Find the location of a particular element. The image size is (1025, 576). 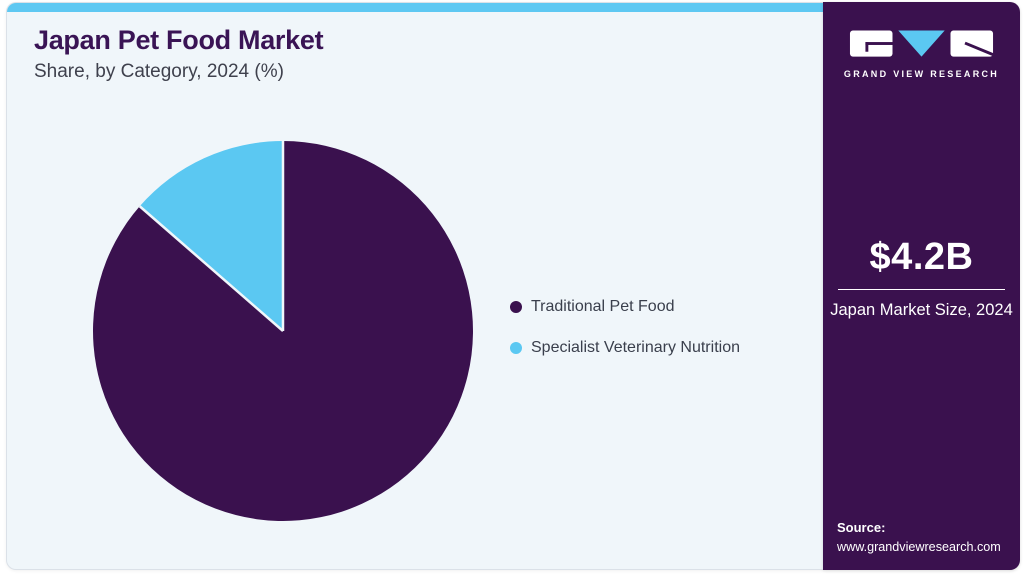

market-size-block: $4.2B Japan Market Size, 2024 is located at coordinates (921, 278).